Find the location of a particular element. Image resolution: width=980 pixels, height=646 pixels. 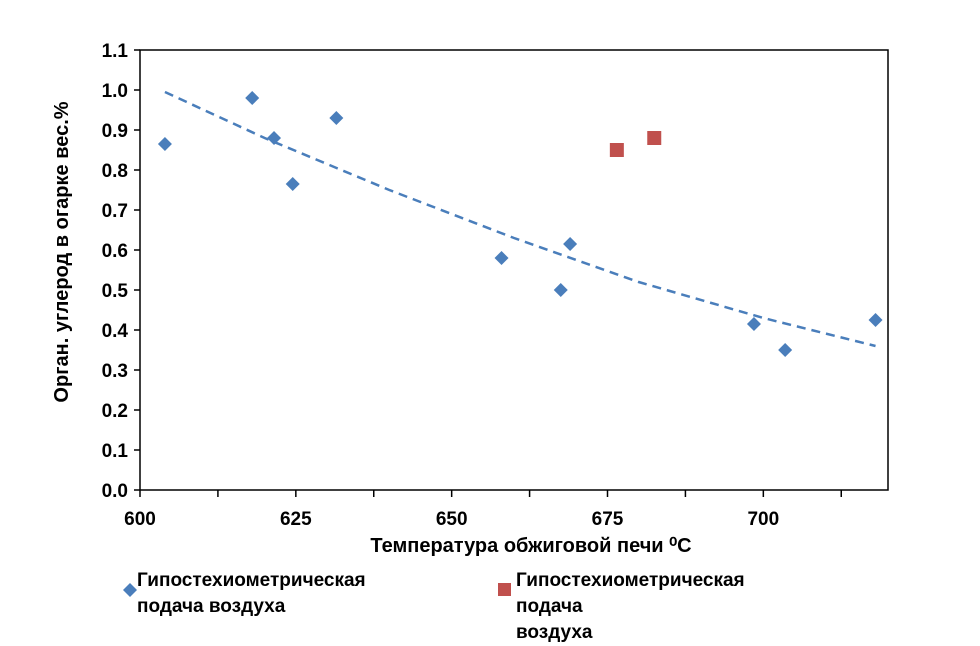

y-tick-label: 0.6 is located at coordinates (115, 251).